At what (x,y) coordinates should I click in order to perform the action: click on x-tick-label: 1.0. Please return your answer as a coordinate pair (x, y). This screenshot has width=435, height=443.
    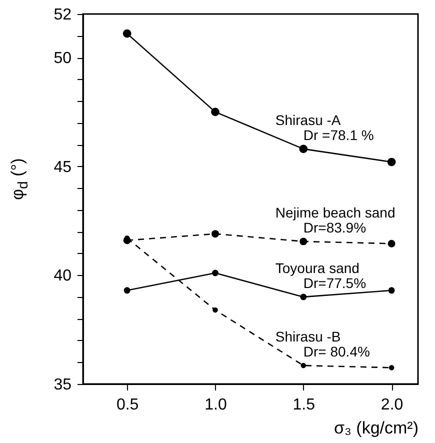
    Looking at the image, I should click on (215, 405).